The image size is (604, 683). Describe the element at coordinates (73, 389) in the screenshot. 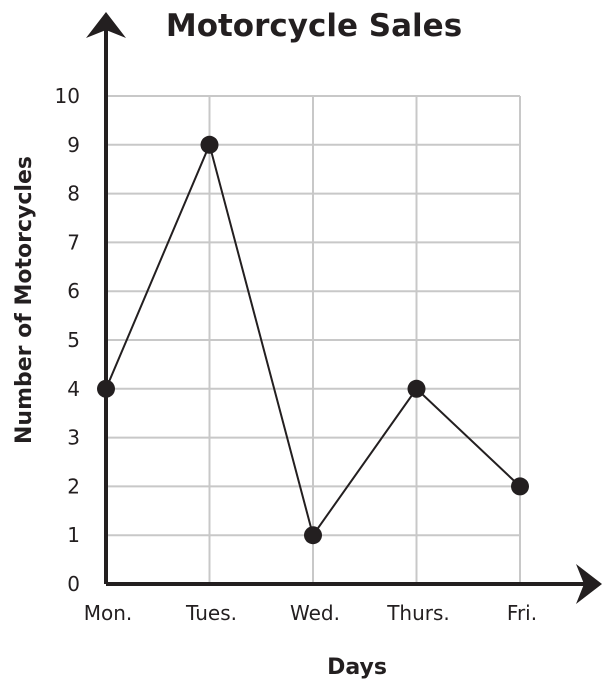

I see `y-tick-label: 4` at that location.